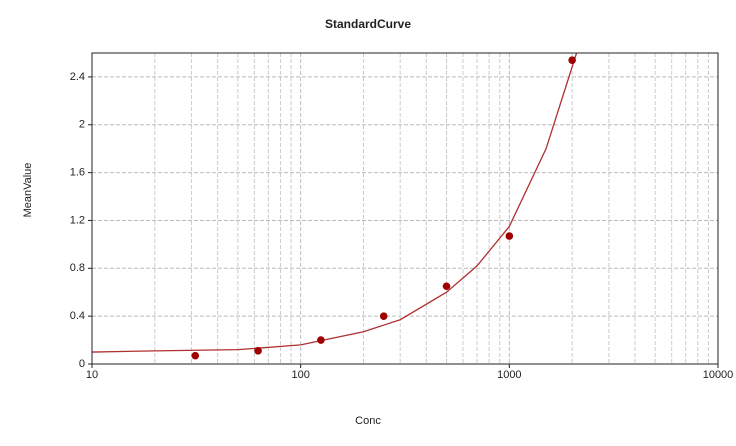 The image size is (736, 446). Describe the element at coordinates (28, 190) in the screenshot. I see `y-axis-label: MeanValue` at that location.